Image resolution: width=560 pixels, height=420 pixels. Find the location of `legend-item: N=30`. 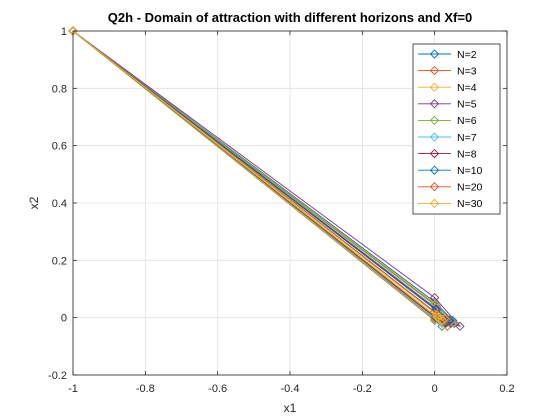

legend-item: N=30 is located at coordinates (450, 204).